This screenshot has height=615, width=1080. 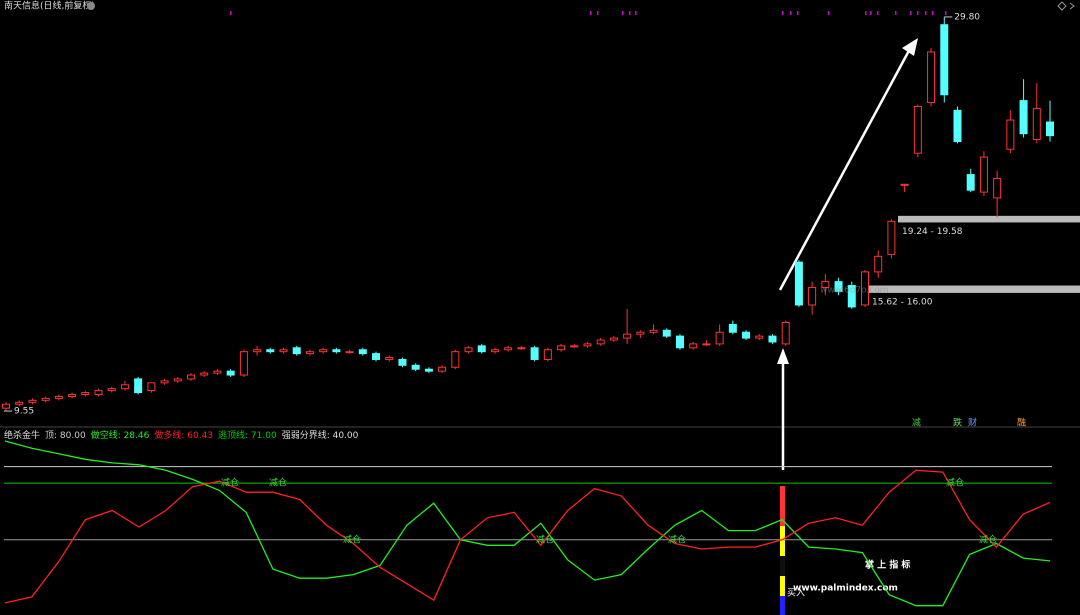 I want to click on watermark: www.palmindex.com, so click(x=845, y=589).